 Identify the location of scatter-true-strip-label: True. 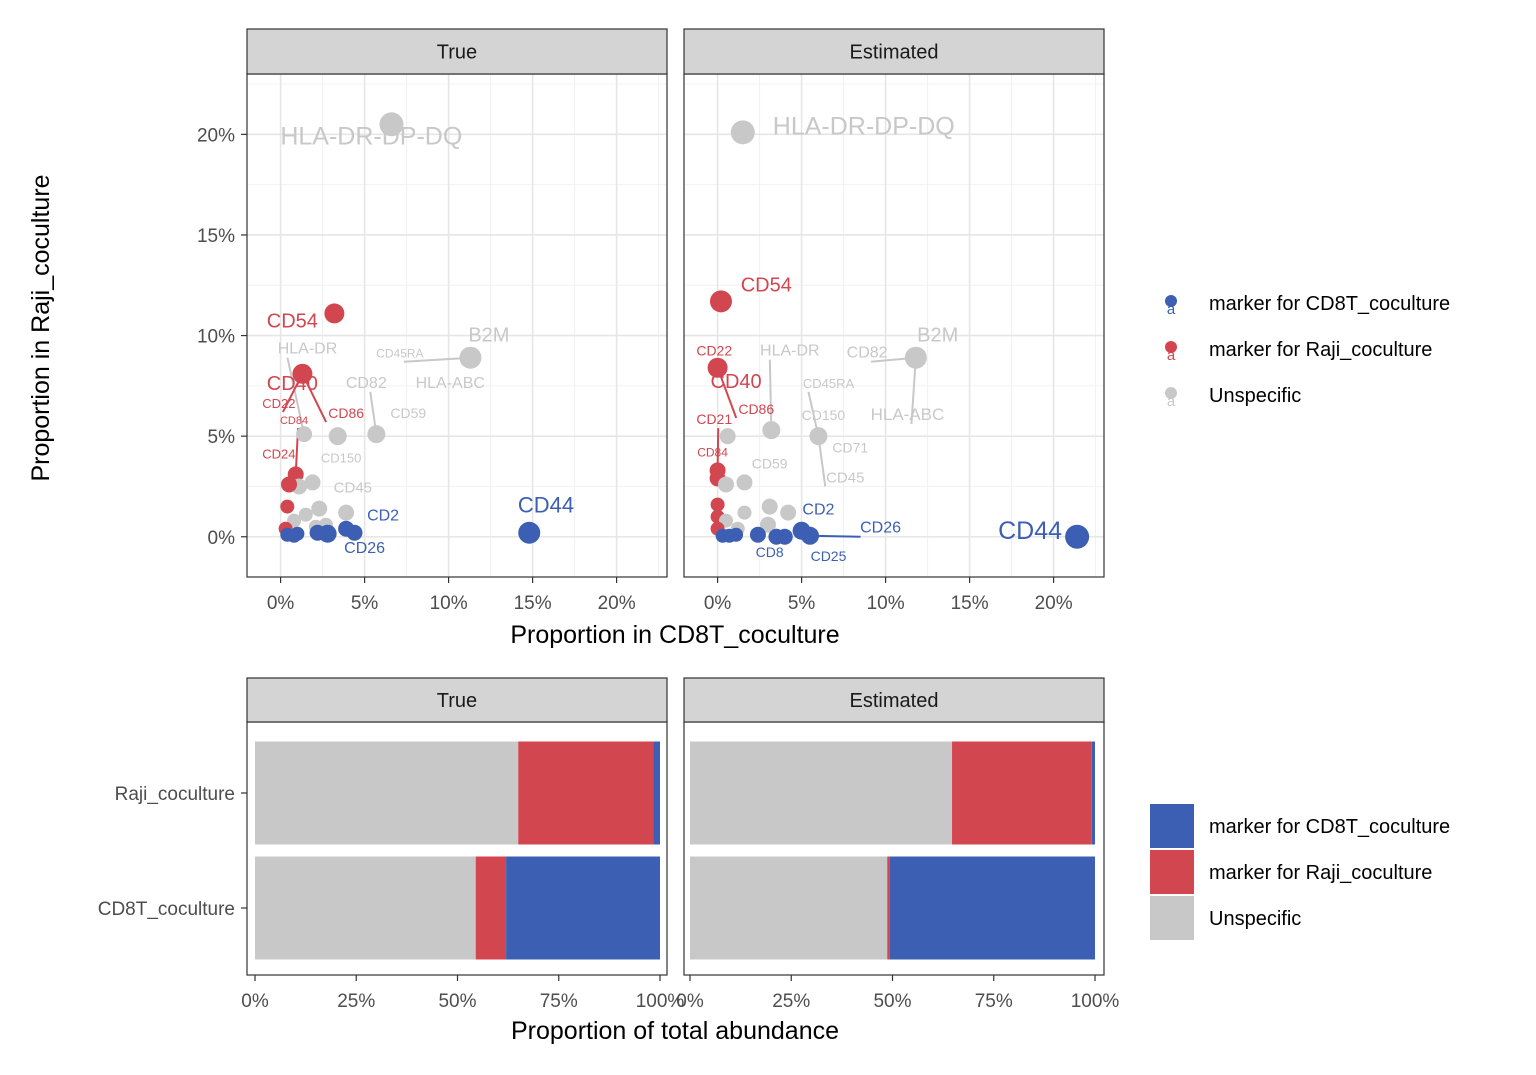
(457, 53).